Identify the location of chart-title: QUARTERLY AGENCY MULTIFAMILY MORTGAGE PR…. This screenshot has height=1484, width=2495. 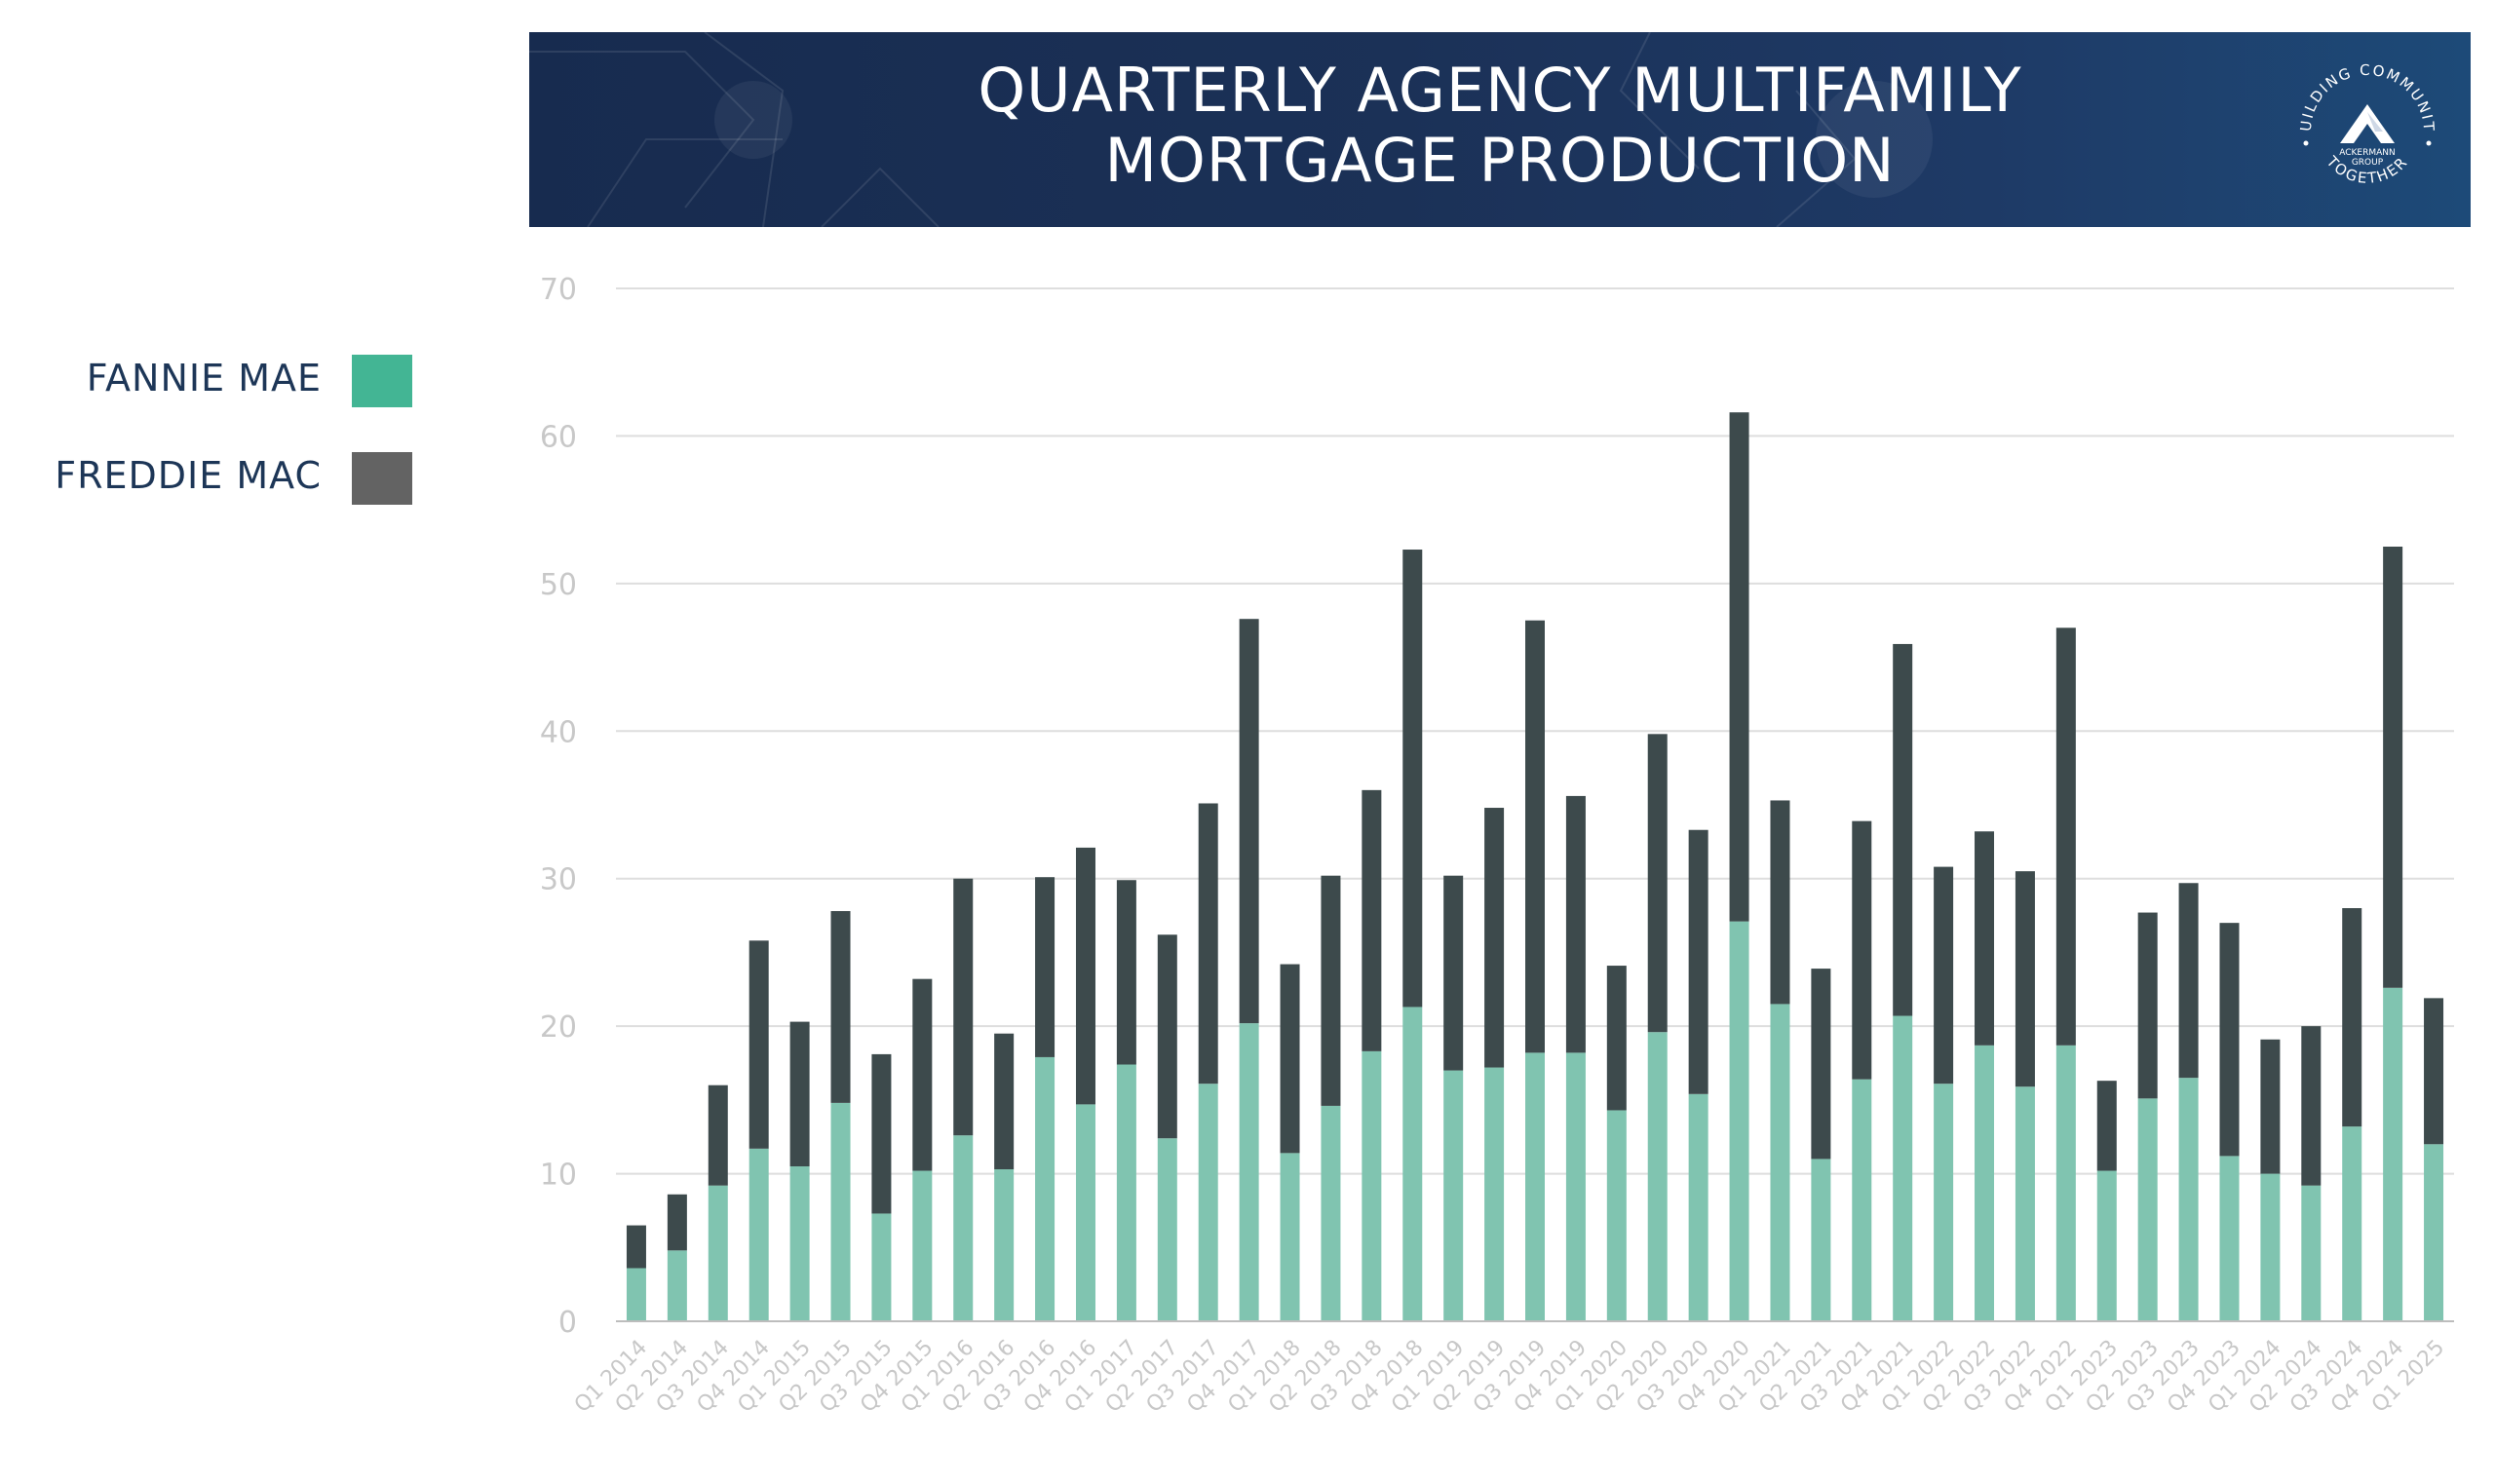
(1500, 126).